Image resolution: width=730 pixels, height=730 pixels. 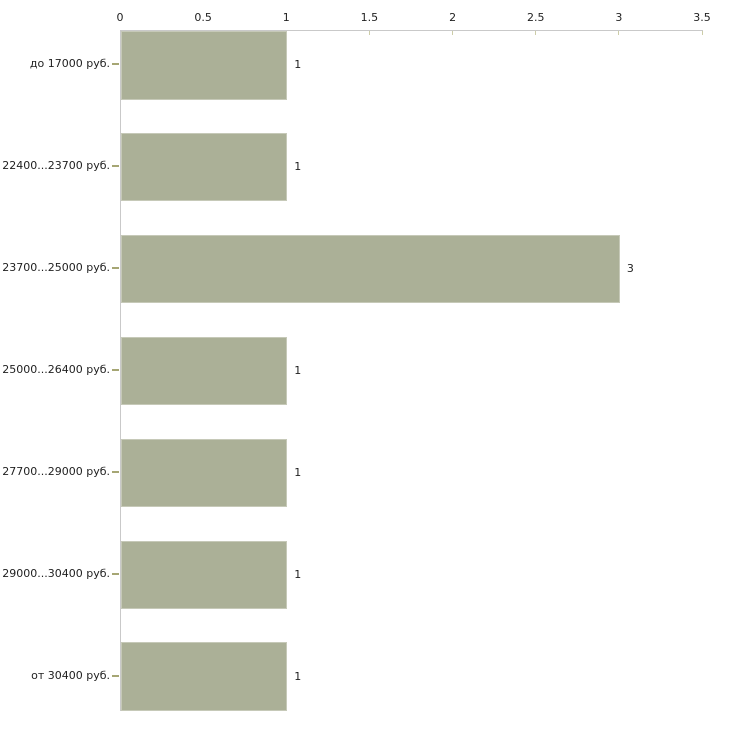 What do you see at coordinates (203, 17) in the screenshot?
I see `x-axis-tick-label: 0.5` at bounding box center [203, 17].